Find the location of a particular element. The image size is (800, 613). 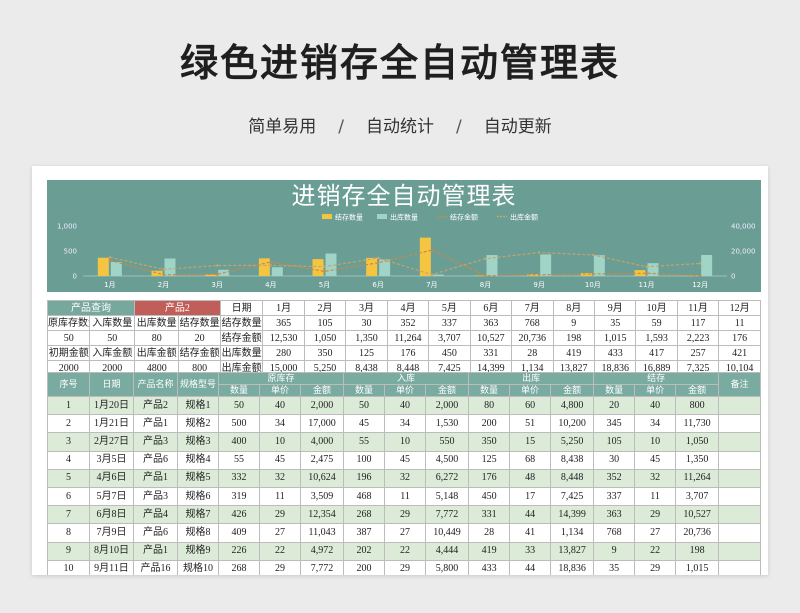

table-cell: 5,250 is located at coordinates (572, 442).